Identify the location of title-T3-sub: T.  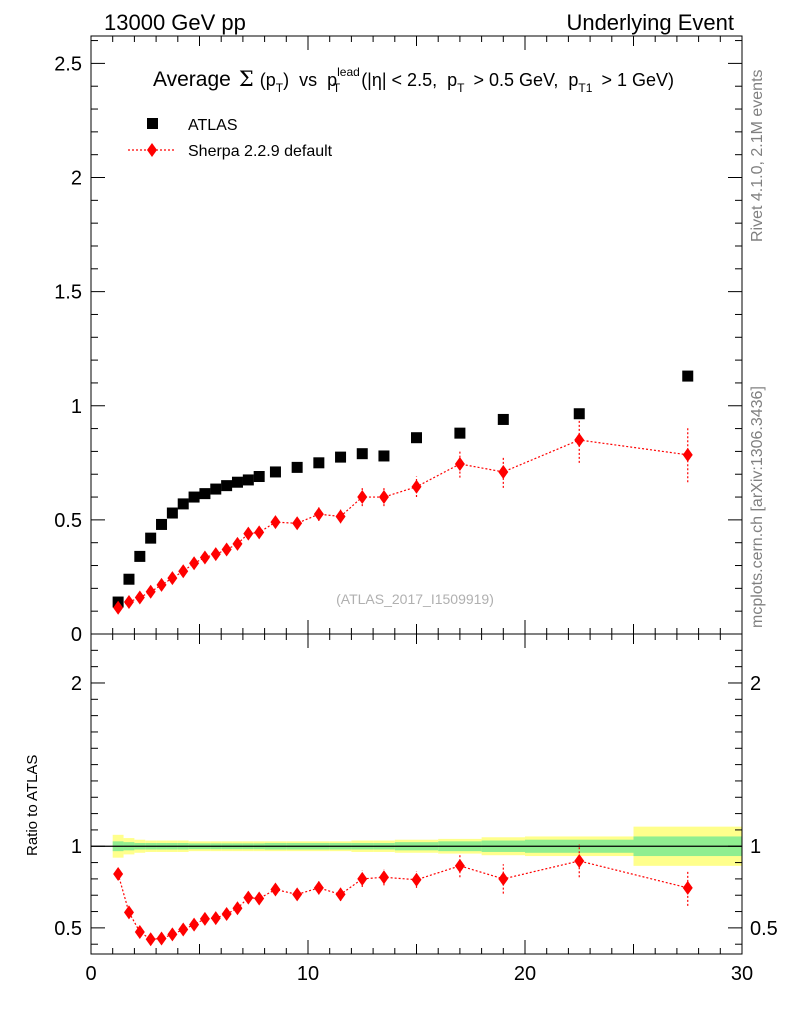
(461, 88).